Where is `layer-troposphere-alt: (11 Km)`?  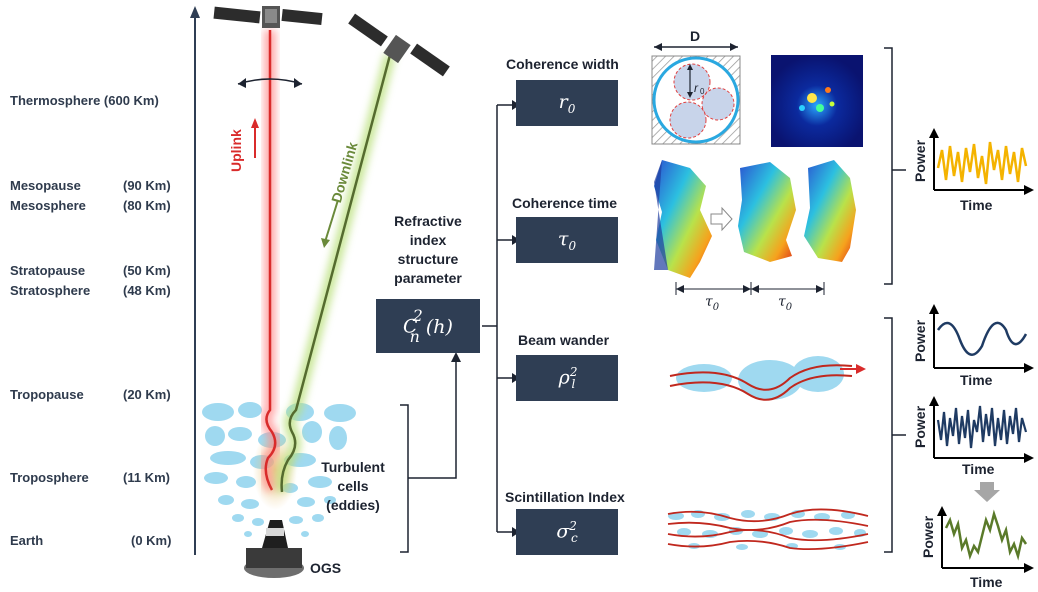 layer-troposphere-alt: (11 Km) is located at coordinates (146, 477).